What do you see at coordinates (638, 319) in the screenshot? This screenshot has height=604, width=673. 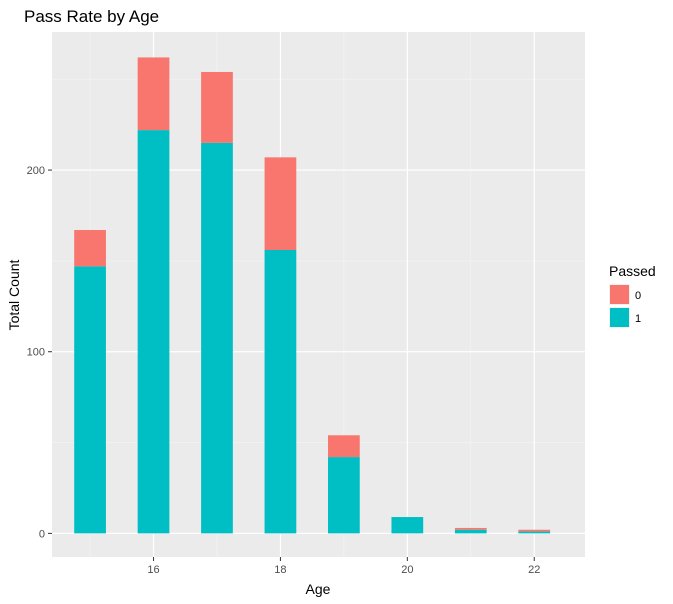 I see `legend-label-1: 1` at bounding box center [638, 319].